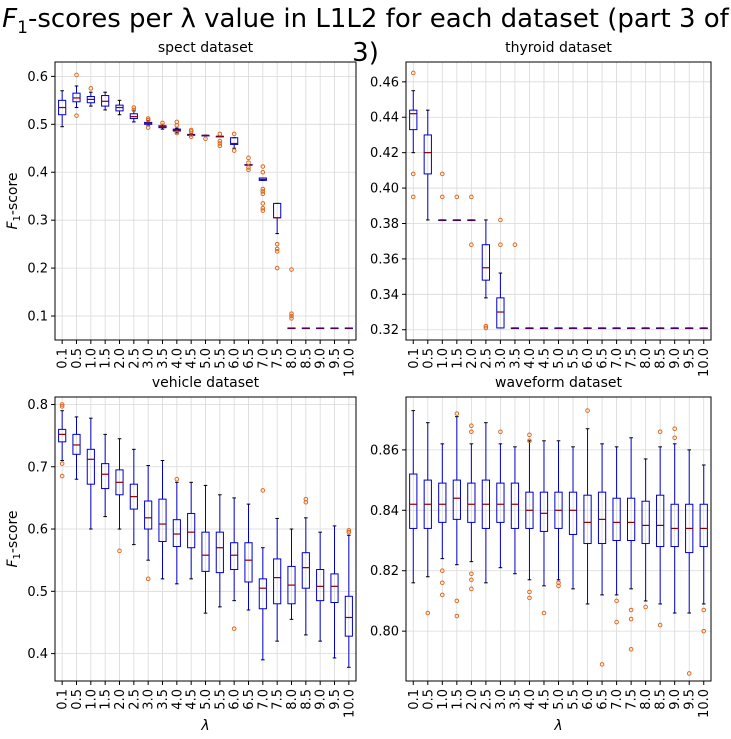  Describe the element at coordinates (632, 358) in the screenshot. I see `x-tick-label: 7.5` at that location.